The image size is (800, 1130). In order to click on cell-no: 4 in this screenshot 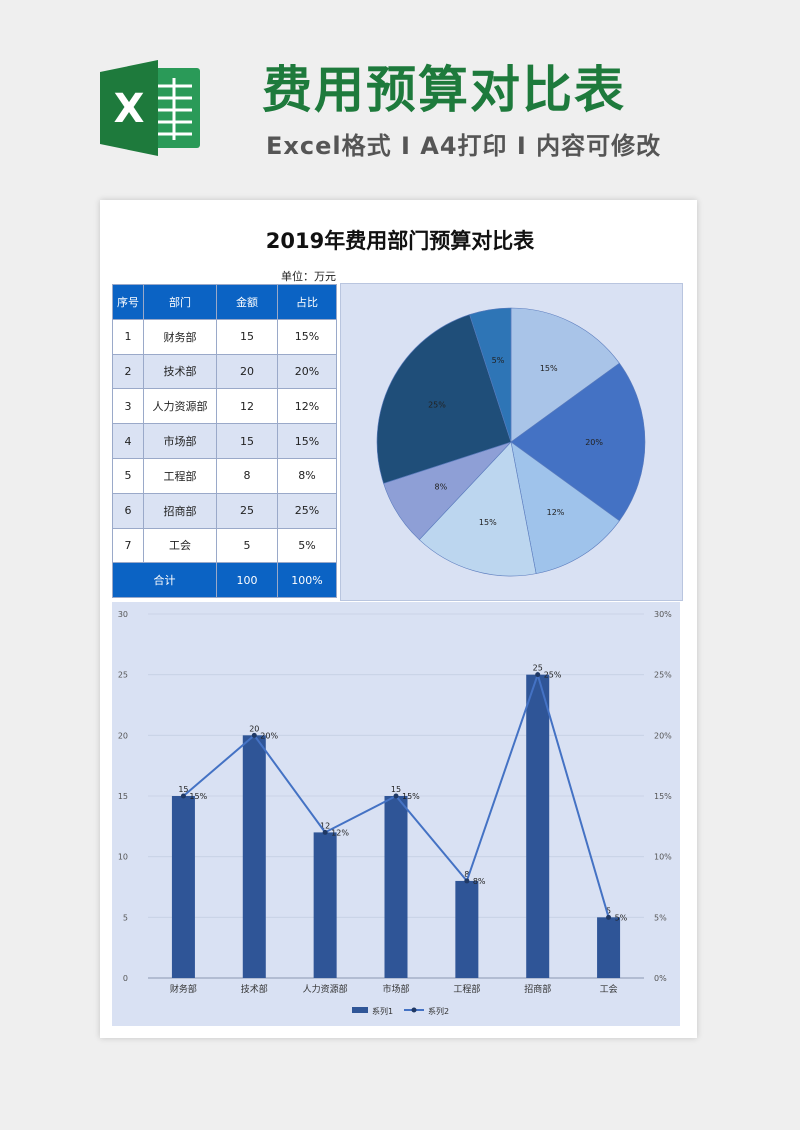, I will do `click(128, 441)`.